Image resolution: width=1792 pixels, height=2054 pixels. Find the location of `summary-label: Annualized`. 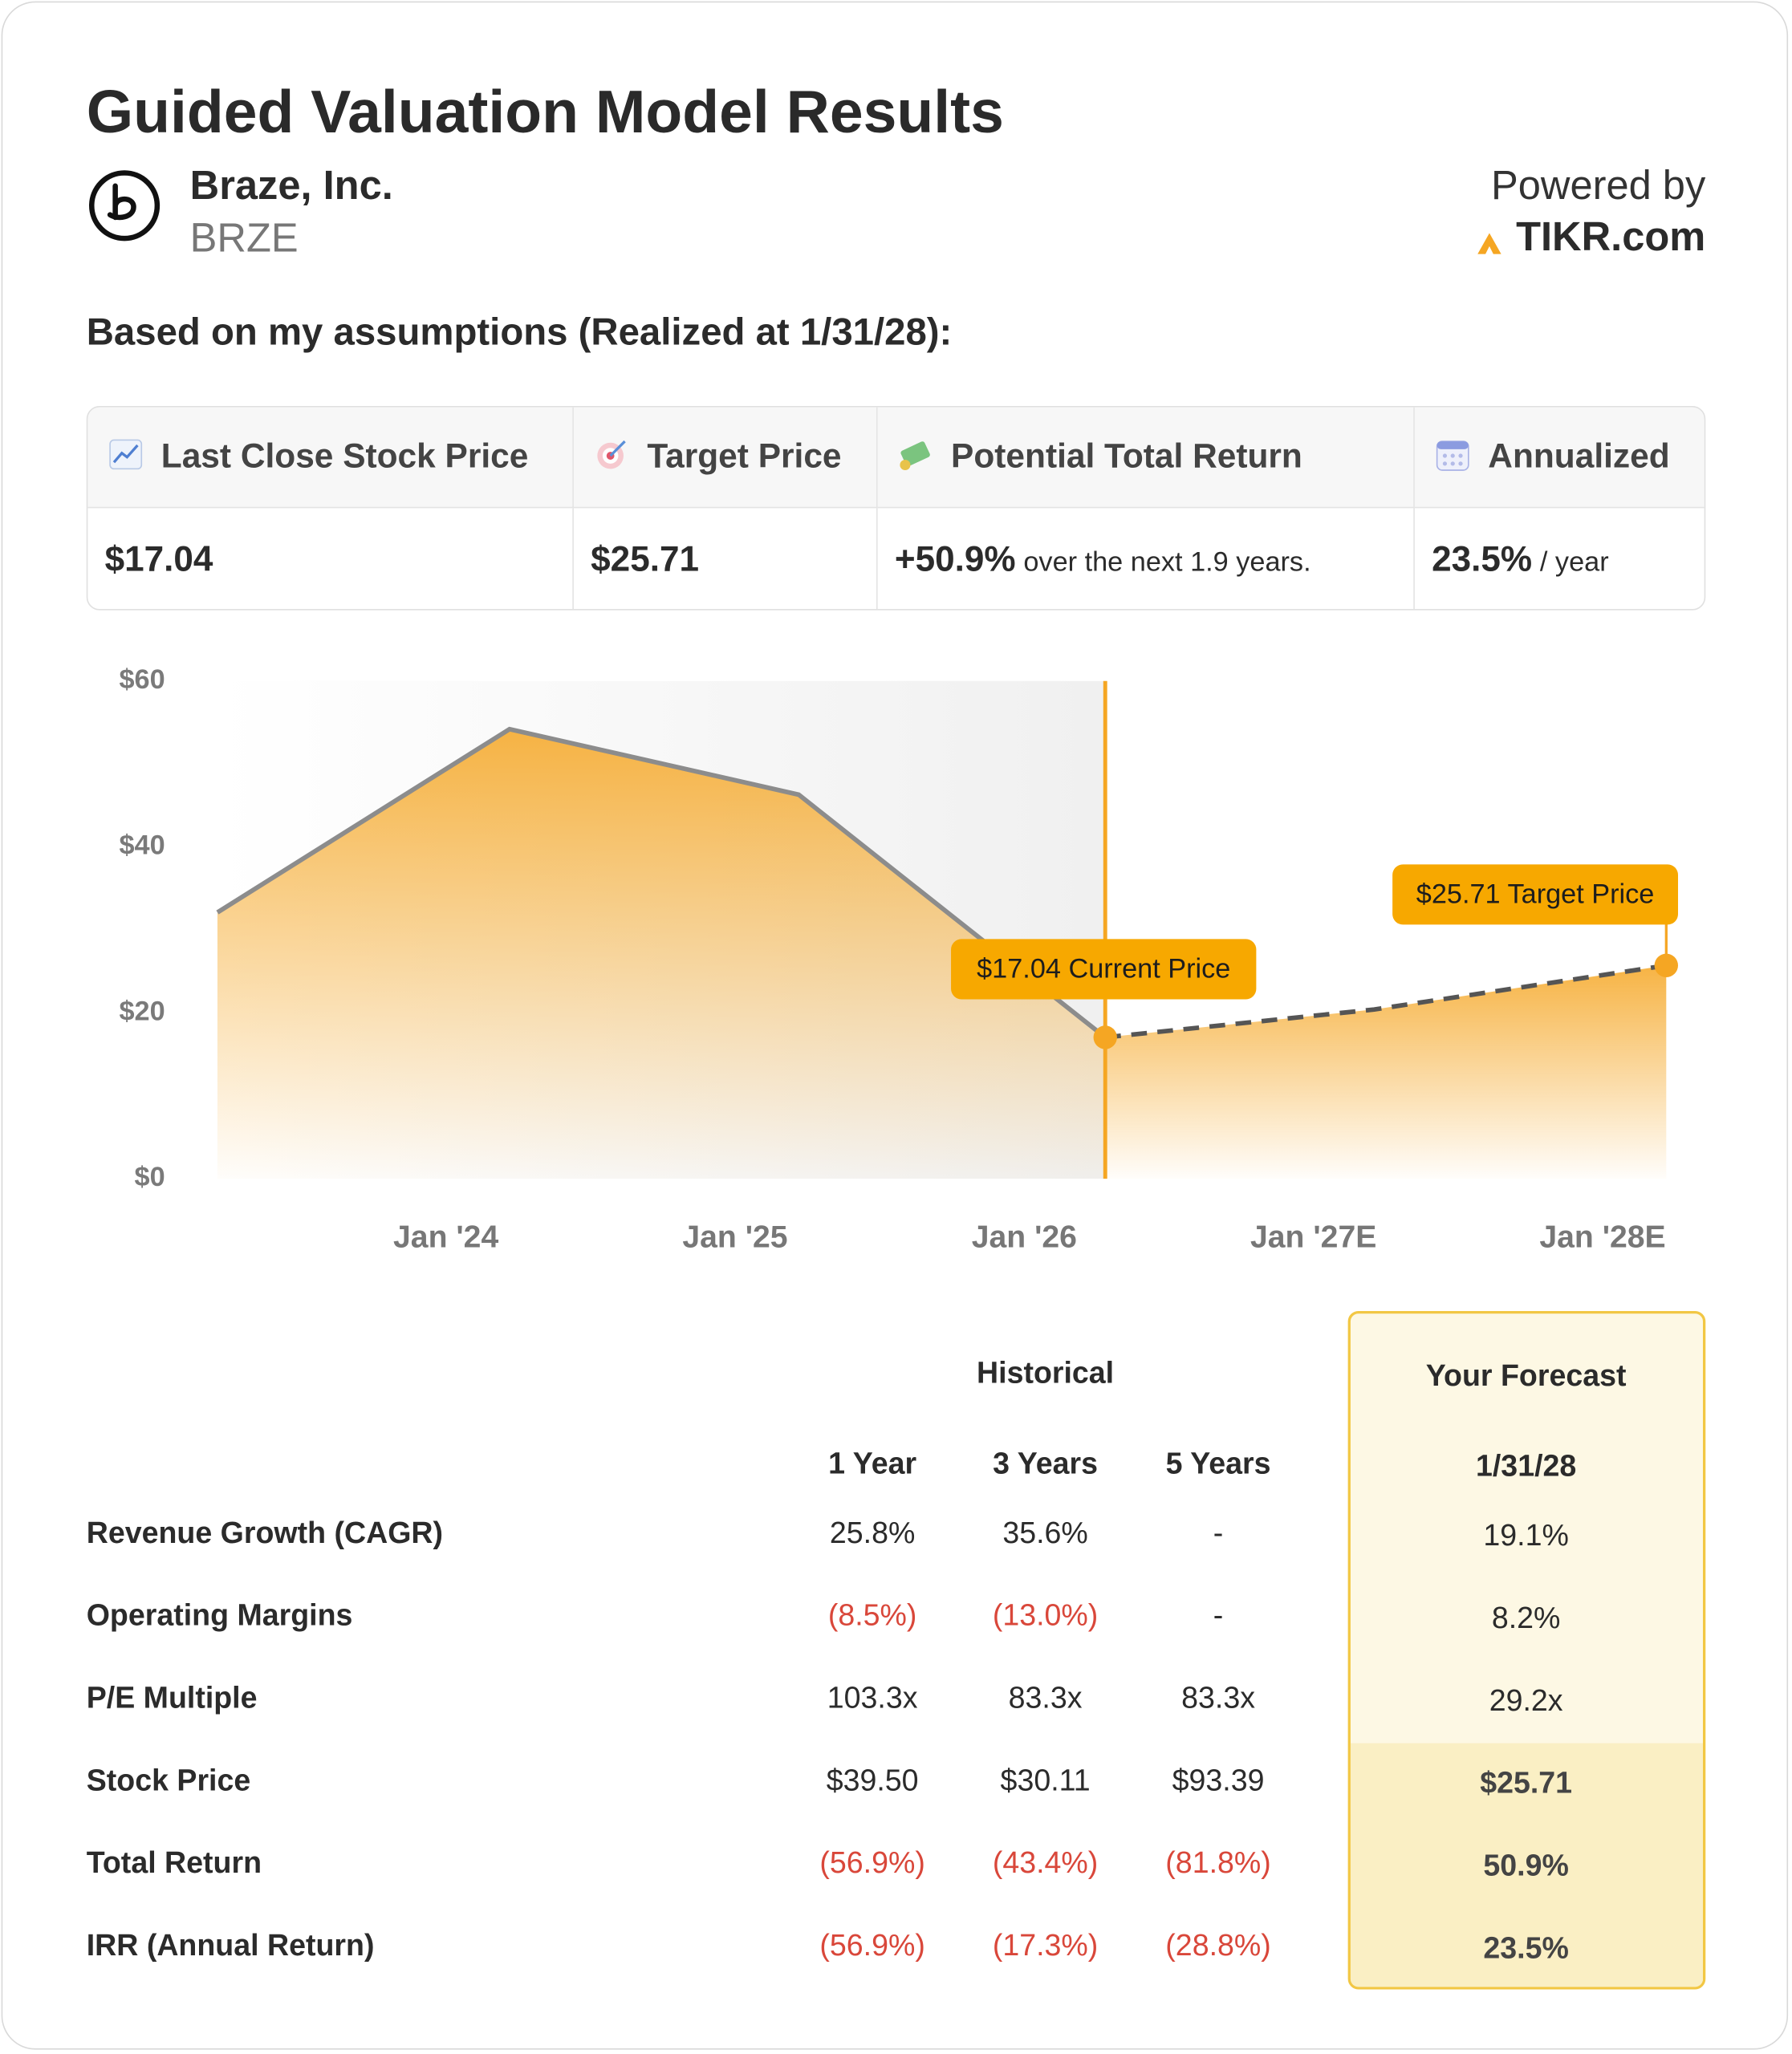

summary-label: Annualized is located at coordinates (1579, 456).